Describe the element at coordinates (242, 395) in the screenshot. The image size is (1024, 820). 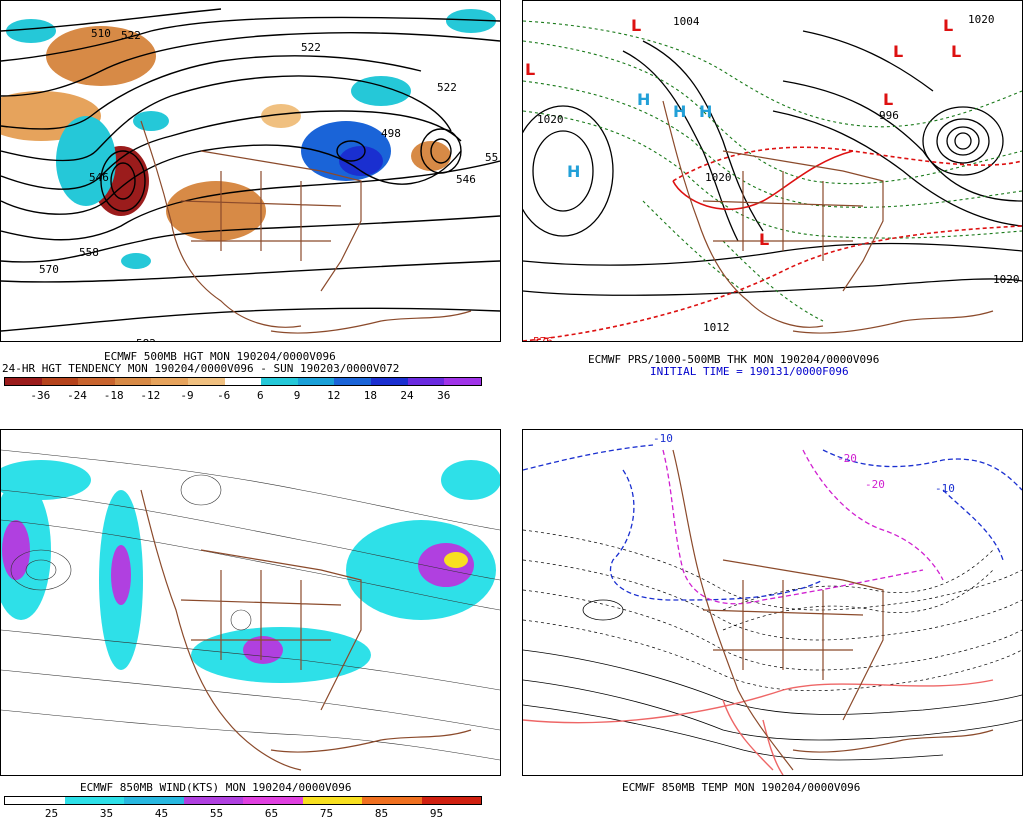
I see `tendency-colorbar-ticks: -36 -24 -18 -12 -9 -6 6 9 12 18 24 36` at that location.